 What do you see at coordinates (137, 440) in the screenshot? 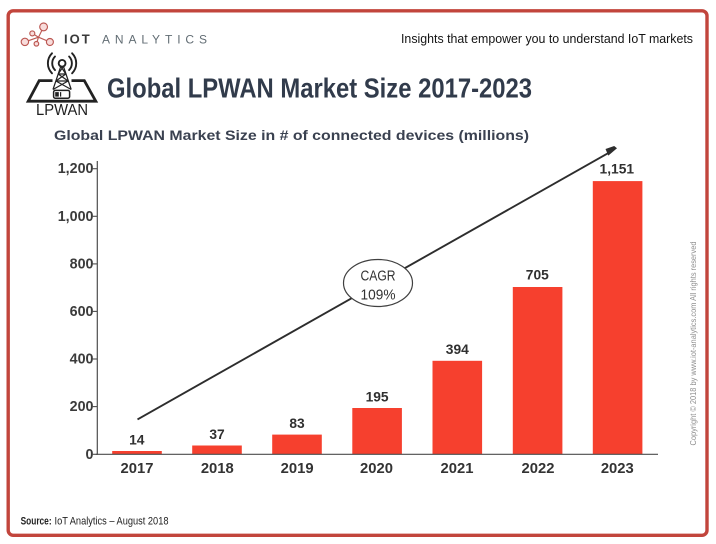
I see `svg-text: 14` at bounding box center [137, 440].